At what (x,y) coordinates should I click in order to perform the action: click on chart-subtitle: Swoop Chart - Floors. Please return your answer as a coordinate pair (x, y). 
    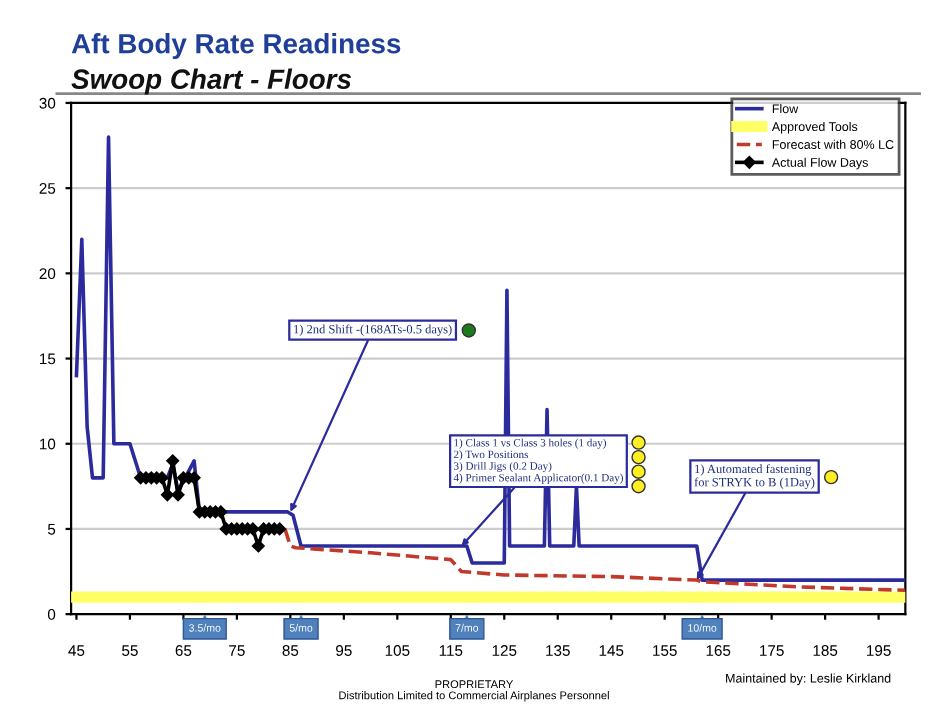
    Looking at the image, I should click on (211, 81).